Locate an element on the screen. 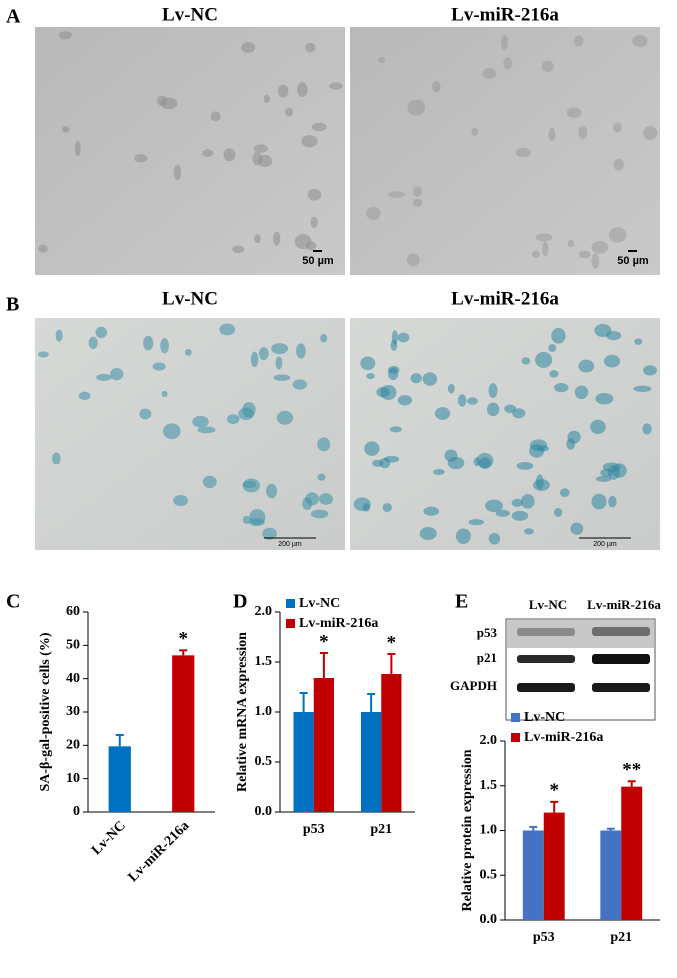 The image size is (677, 978). significance: * is located at coordinates (554, 790).